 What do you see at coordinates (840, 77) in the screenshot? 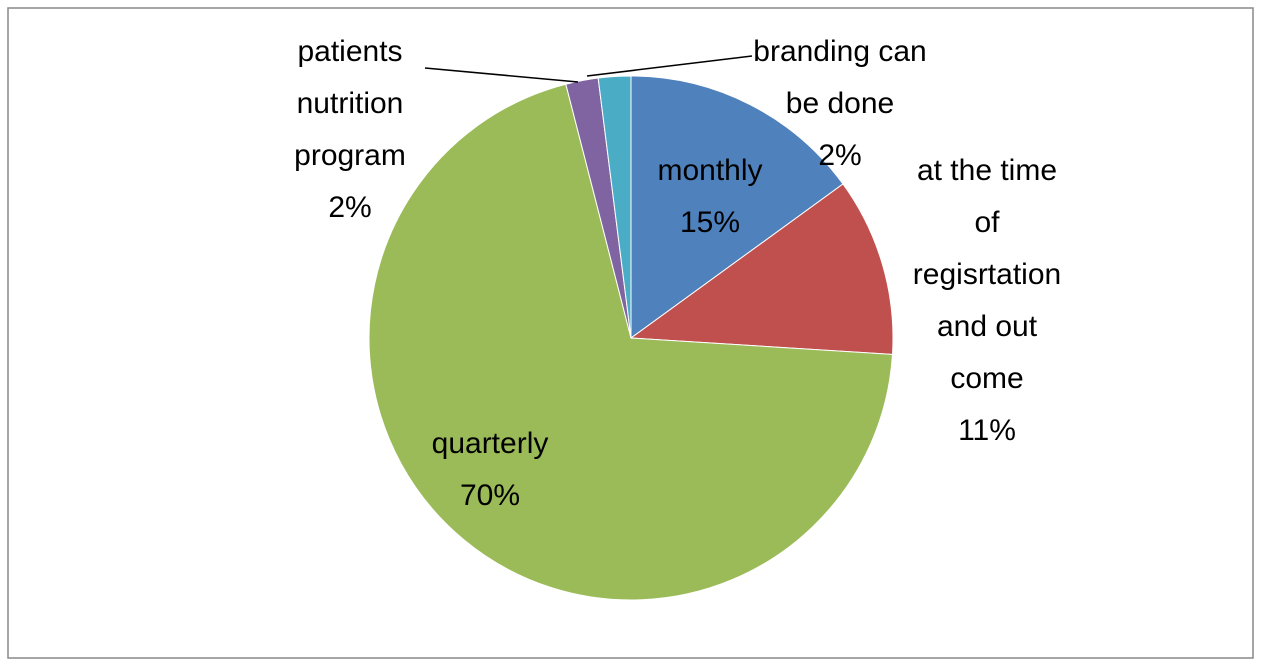
I see `category-label: branding can be done` at bounding box center [840, 77].